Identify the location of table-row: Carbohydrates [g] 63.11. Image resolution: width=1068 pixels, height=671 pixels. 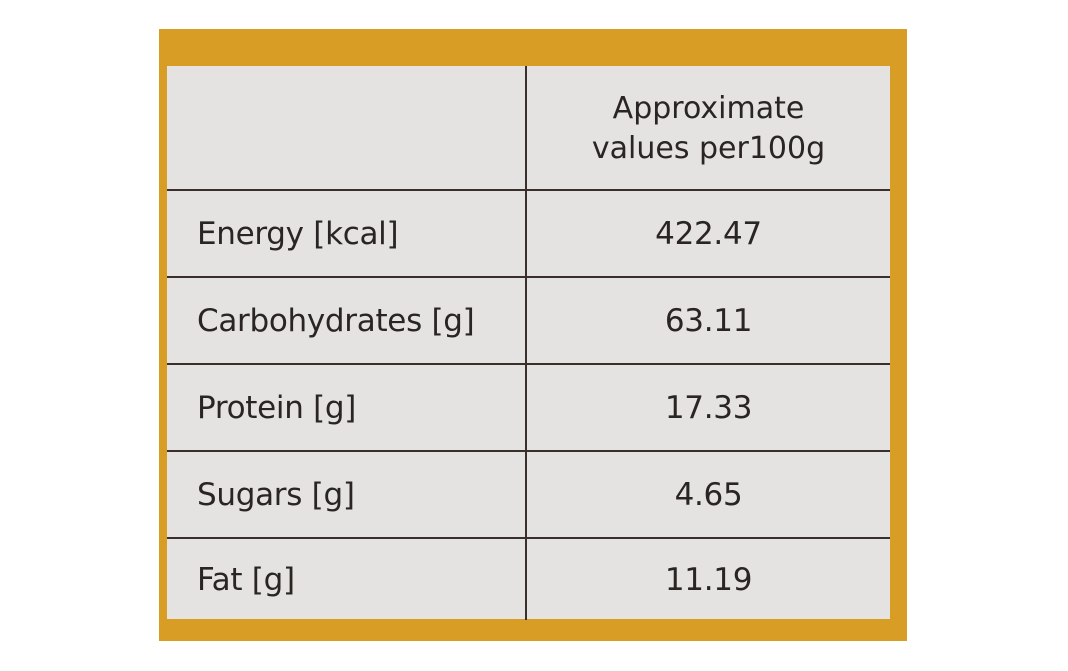
(528, 320).